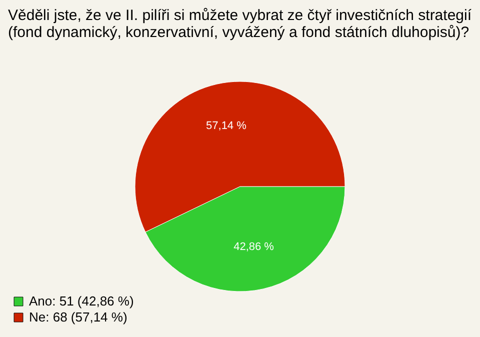  Describe the element at coordinates (78, 317) in the screenshot. I see `legend-label: Ne: 68 (57,14 %)` at that location.